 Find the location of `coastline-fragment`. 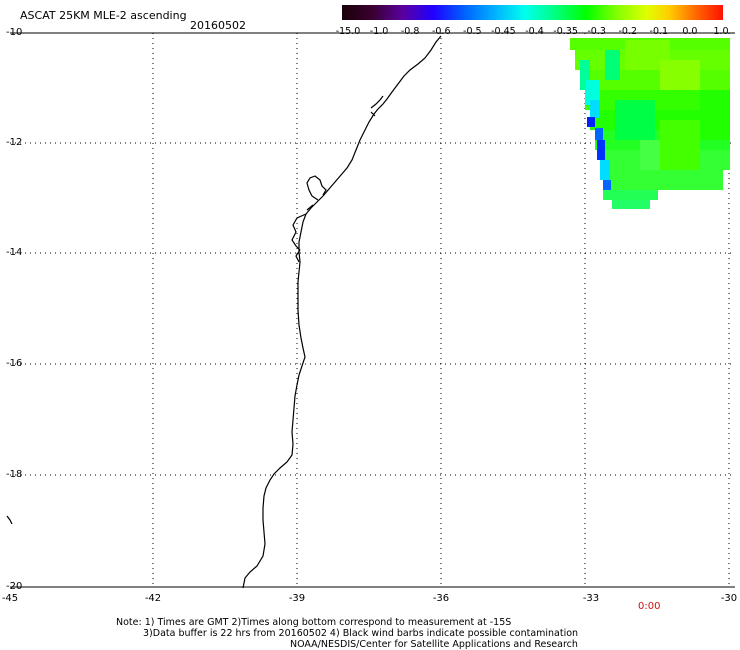

coastline-fragment is located at coordinates (9, 520).